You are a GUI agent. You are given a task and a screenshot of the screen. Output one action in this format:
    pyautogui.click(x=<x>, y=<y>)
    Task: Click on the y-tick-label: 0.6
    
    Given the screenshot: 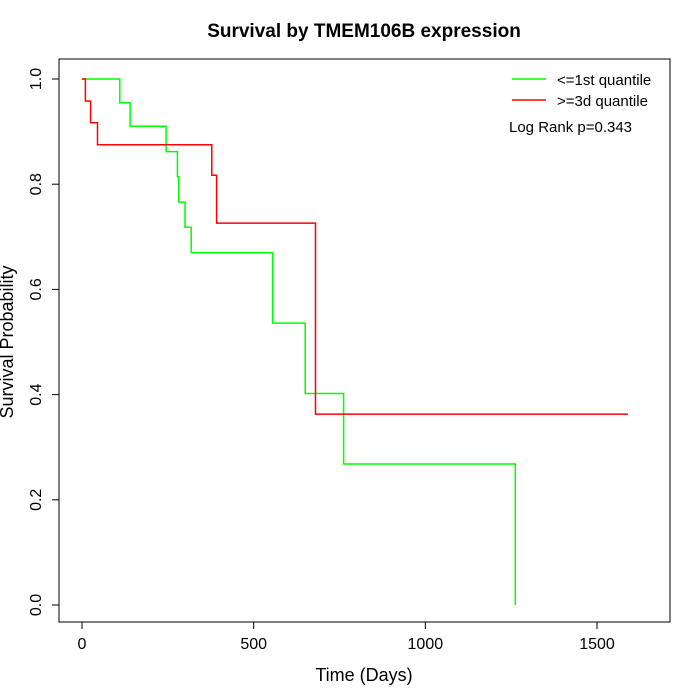 What is the action you would take?
    pyautogui.click(x=36, y=289)
    